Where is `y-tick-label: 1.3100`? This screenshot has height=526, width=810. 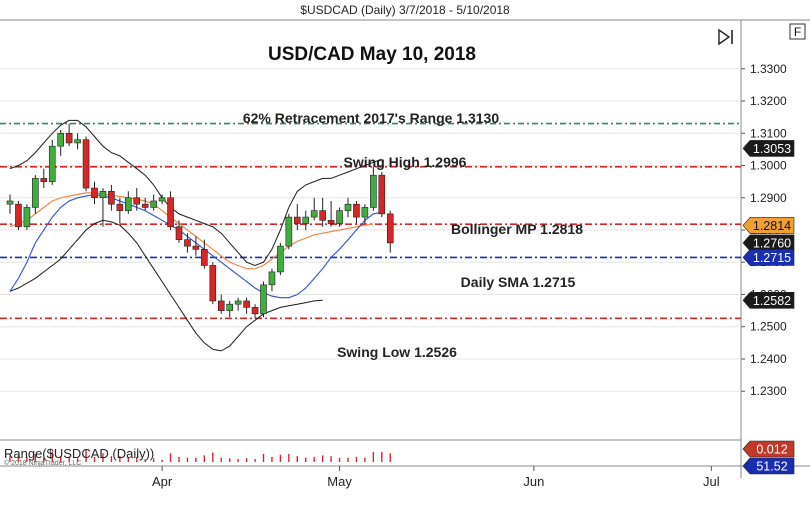
y-tick-label: 1.3100 is located at coordinates (768, 133).